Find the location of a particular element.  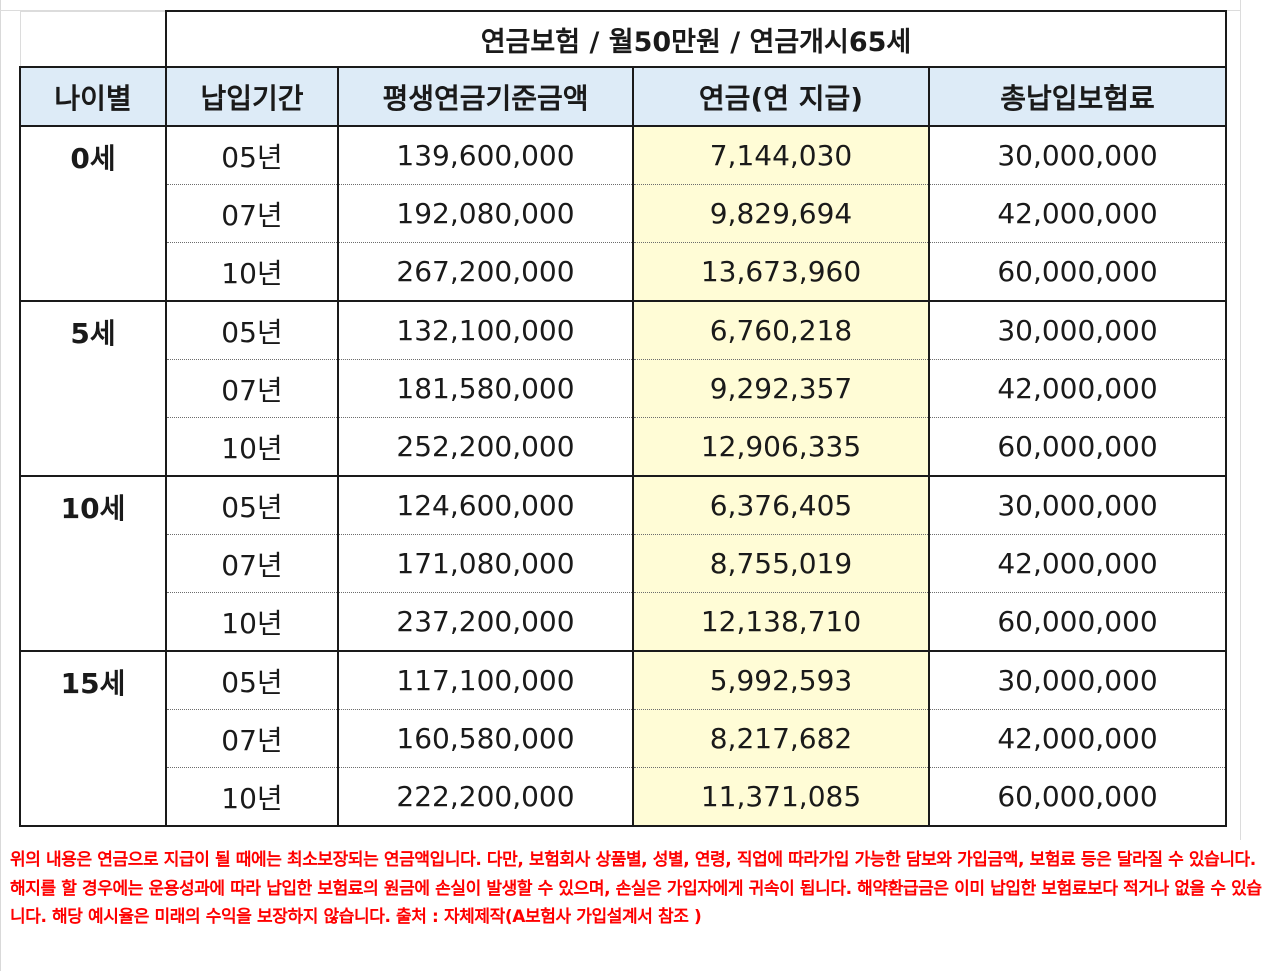

annuity-cell: 6,760,218 is located at coordinates (781, 330).